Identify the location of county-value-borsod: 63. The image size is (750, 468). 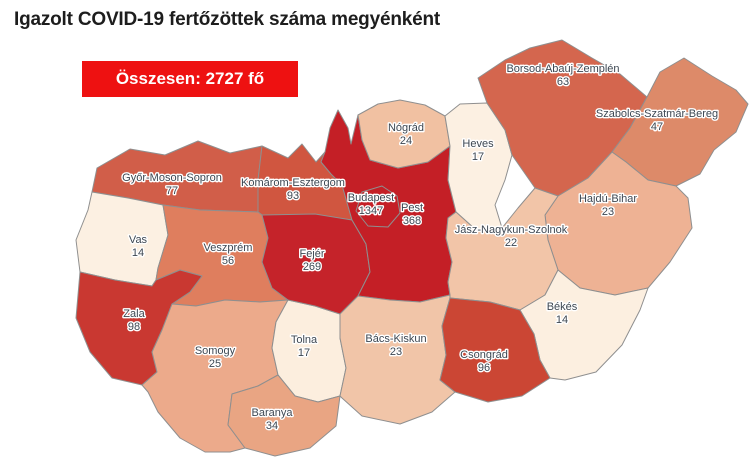
(563, 82).